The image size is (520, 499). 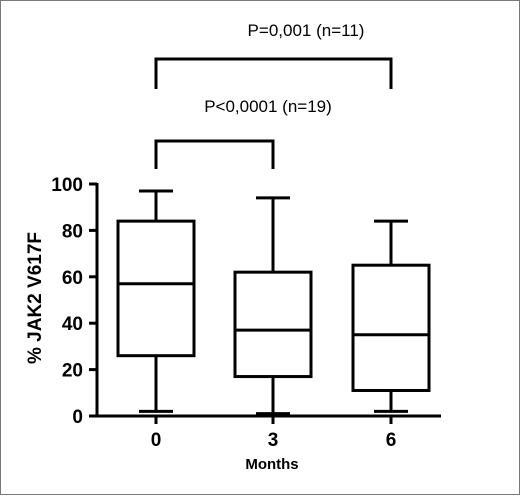 I want to click on x-axis: 0 3 6, so click(x=268, y=432).